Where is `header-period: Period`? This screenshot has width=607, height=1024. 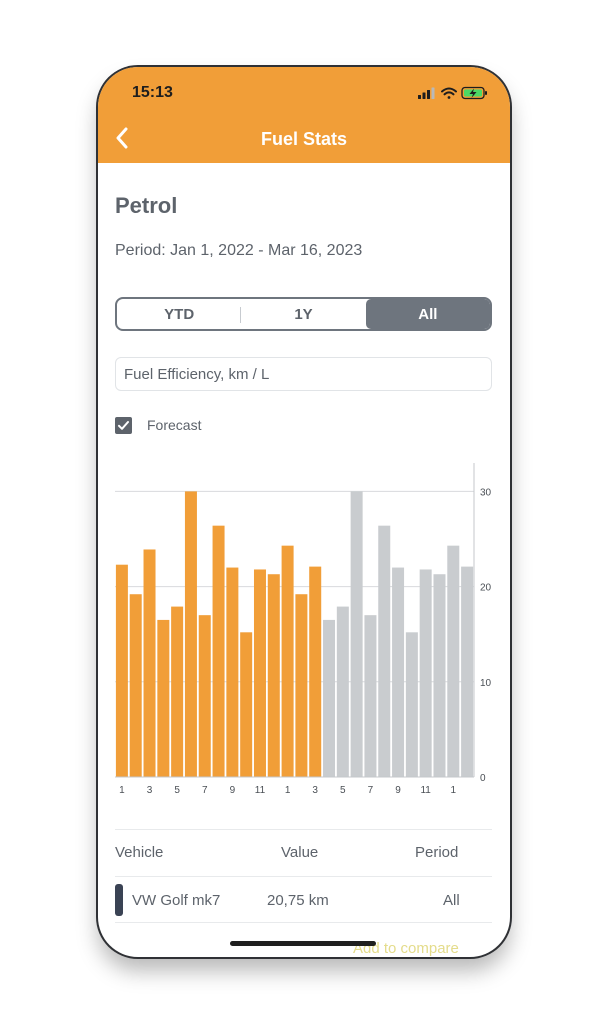
header-period: Period is located at coordinates (437, 852).